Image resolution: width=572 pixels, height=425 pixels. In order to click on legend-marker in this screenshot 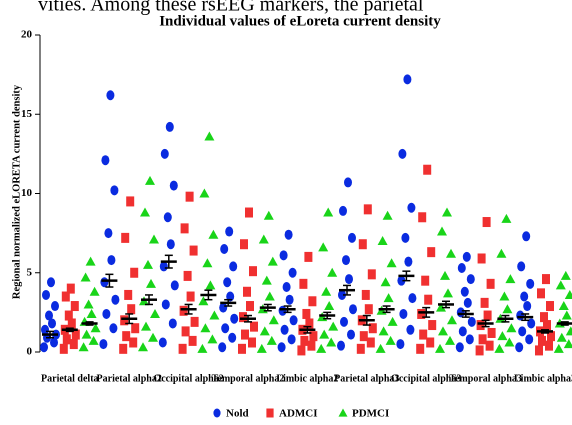, I will do `click(270, 413)`.